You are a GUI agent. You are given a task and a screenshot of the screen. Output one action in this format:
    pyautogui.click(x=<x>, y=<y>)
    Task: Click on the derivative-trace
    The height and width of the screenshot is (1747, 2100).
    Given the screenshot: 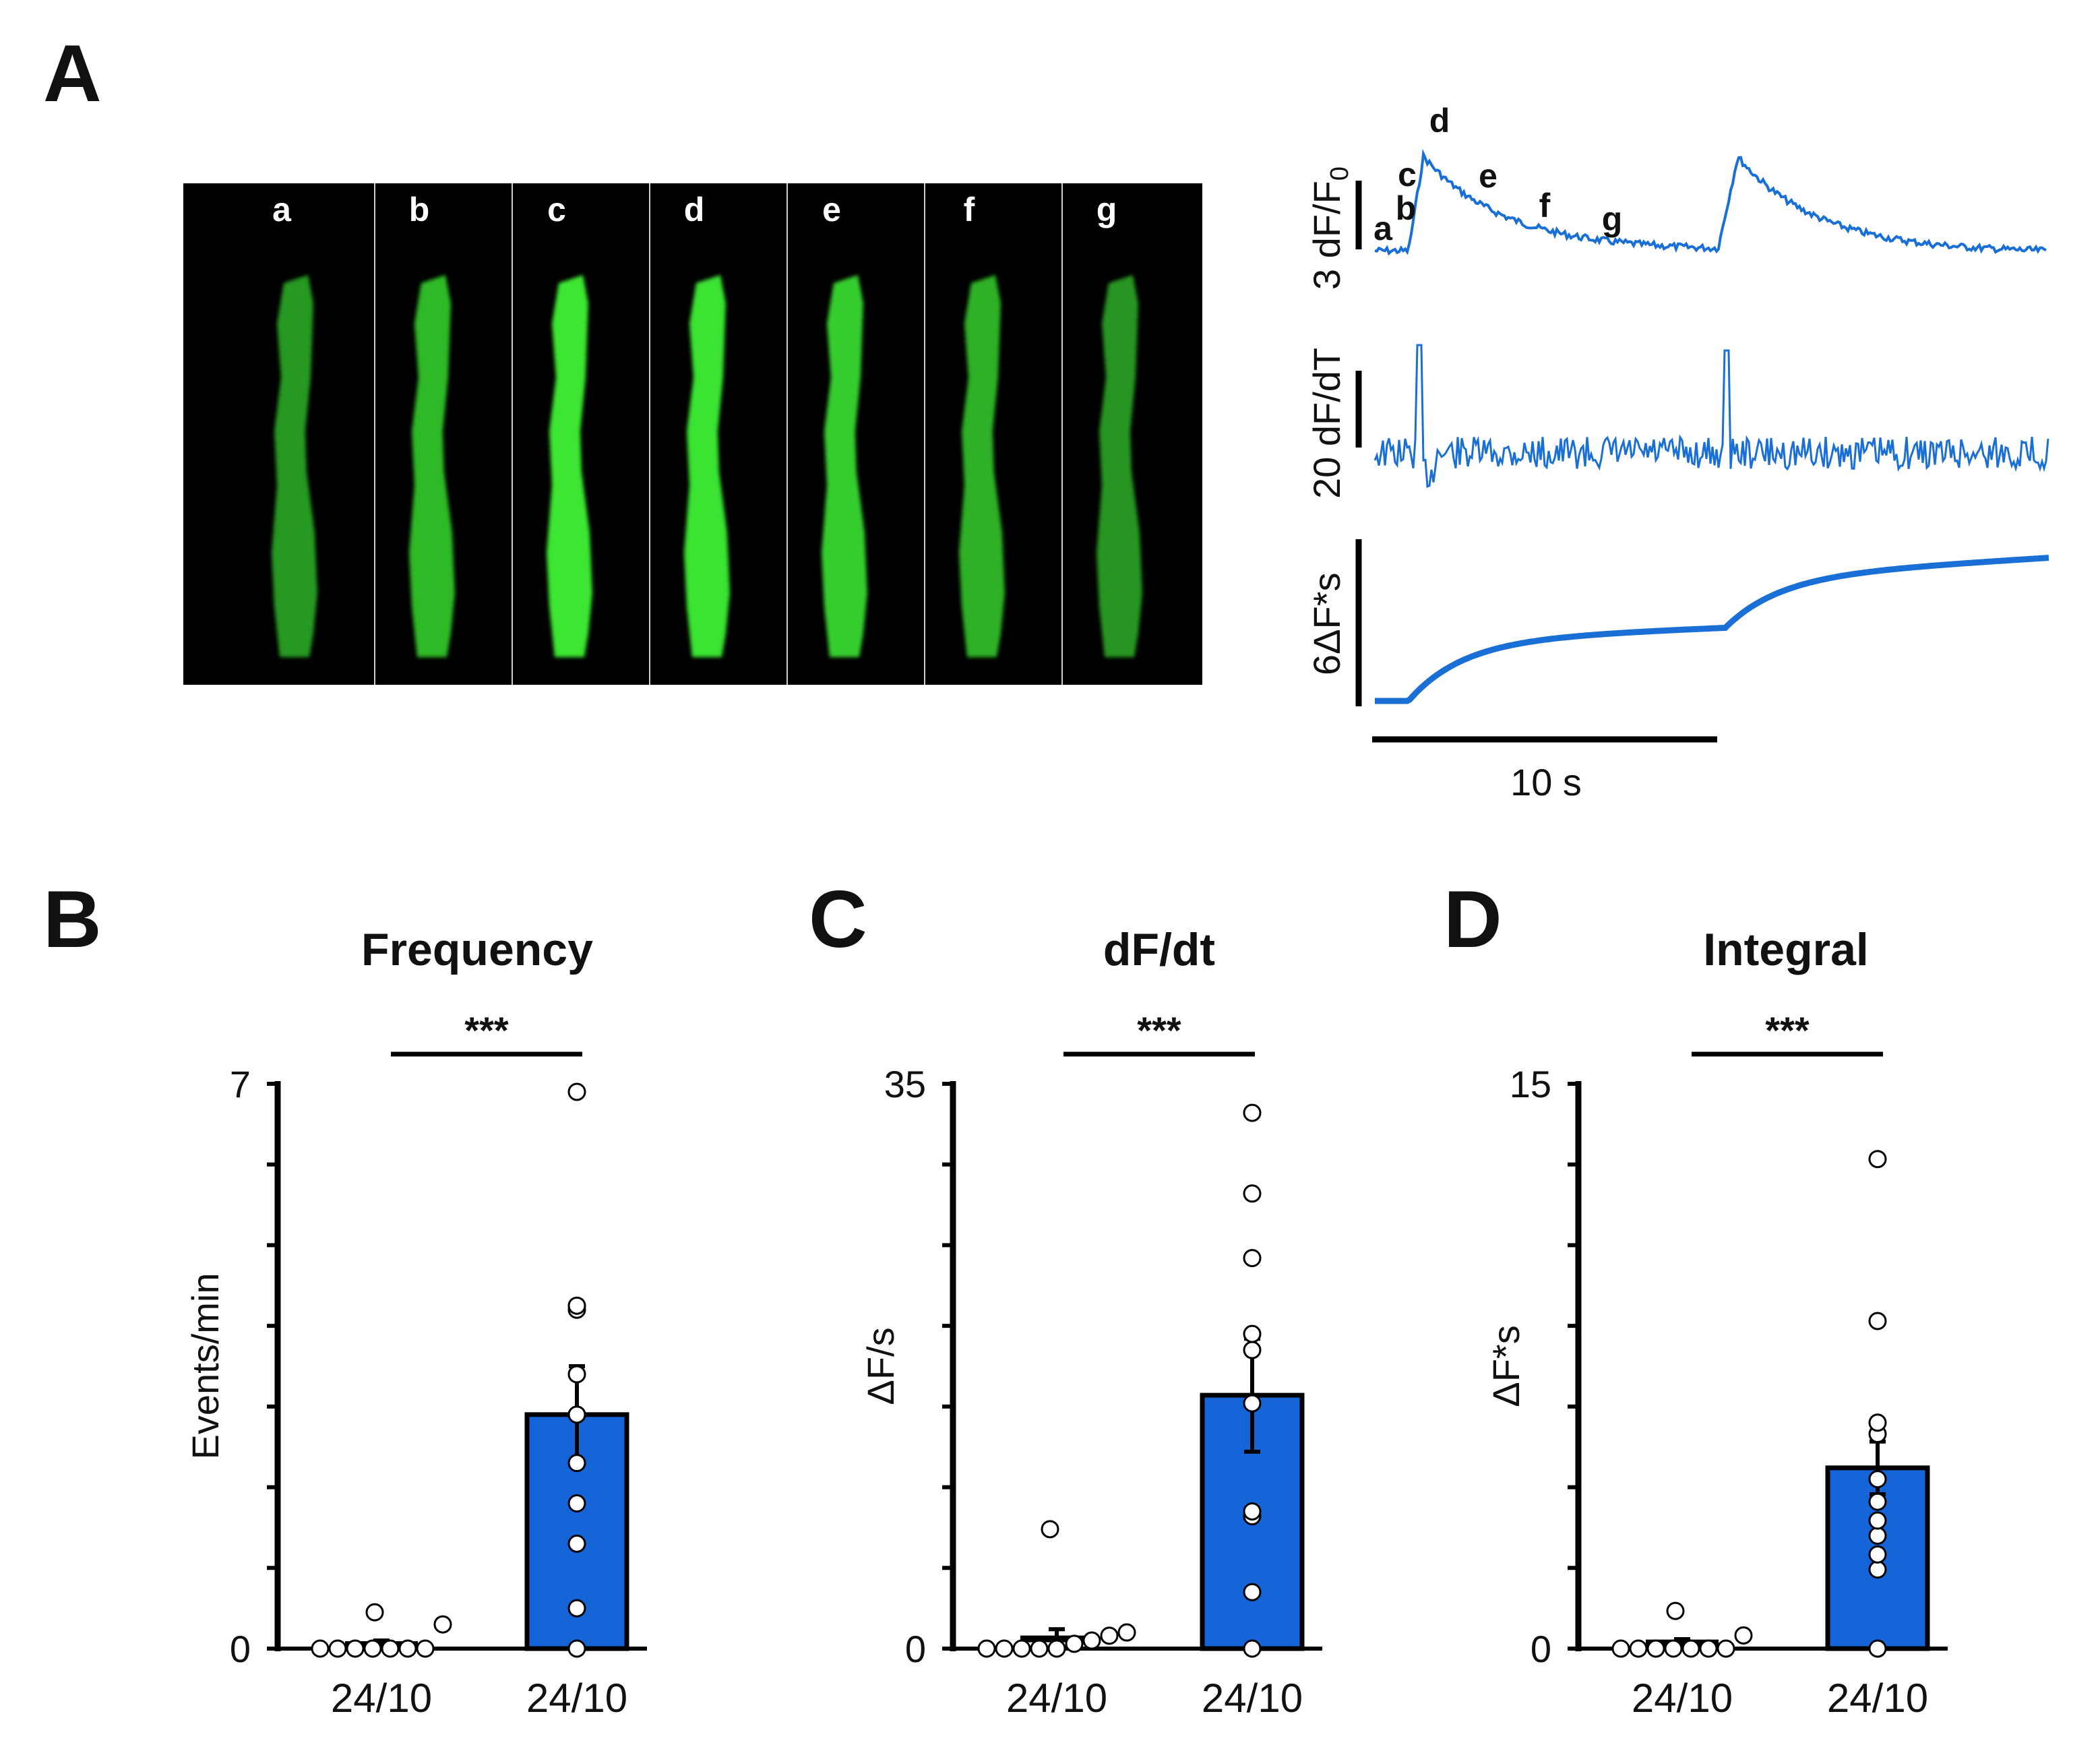 What is the action you would take?
    pyautogui.click(x=1711, y=417)
    